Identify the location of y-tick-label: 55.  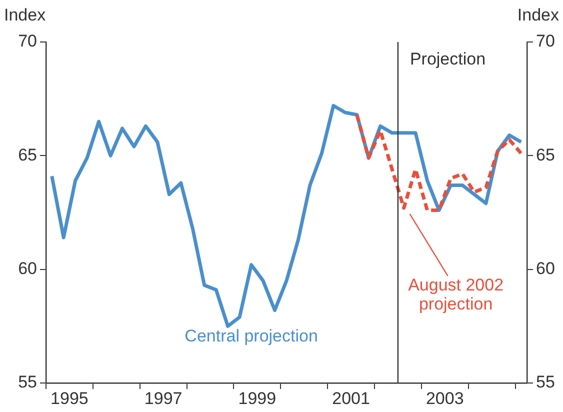
(27, 382).